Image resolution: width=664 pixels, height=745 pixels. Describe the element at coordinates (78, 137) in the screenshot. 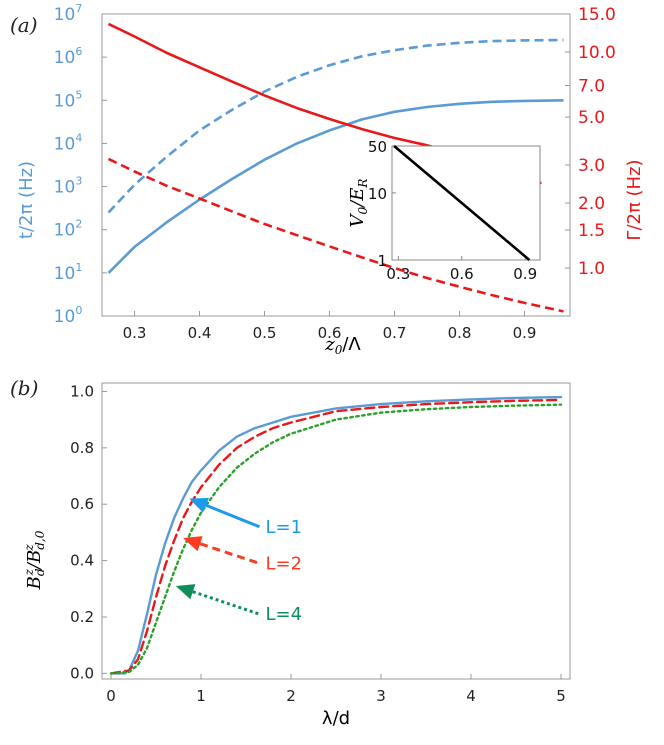

I see `left-tick-exp: 4` at that location.